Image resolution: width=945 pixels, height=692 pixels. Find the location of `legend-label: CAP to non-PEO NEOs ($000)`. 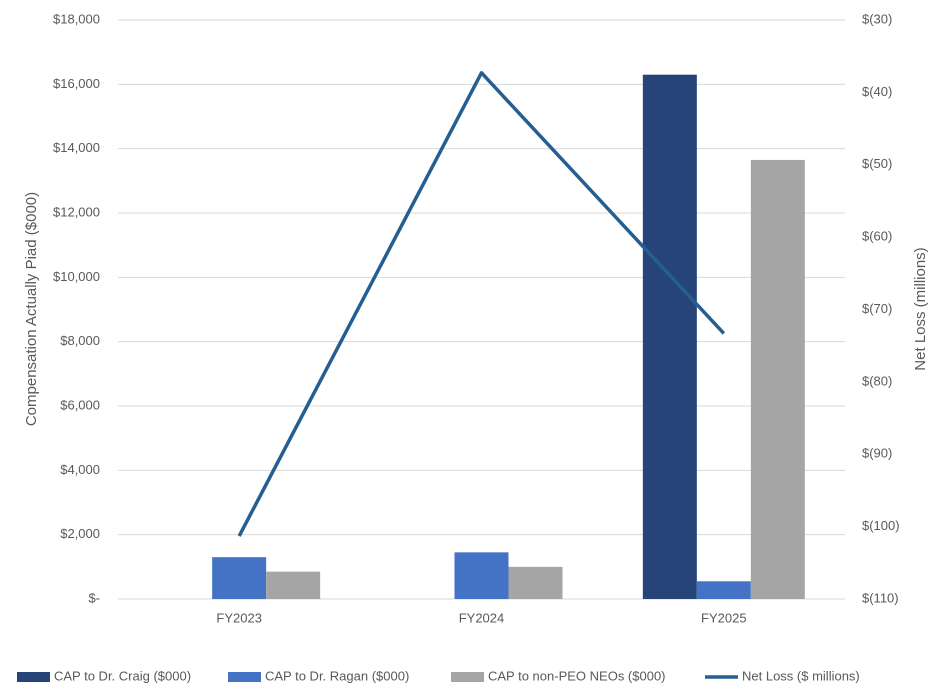

legend-label: CAP to non-PEO NEOs ($000) is located at coordinates (577, 675).